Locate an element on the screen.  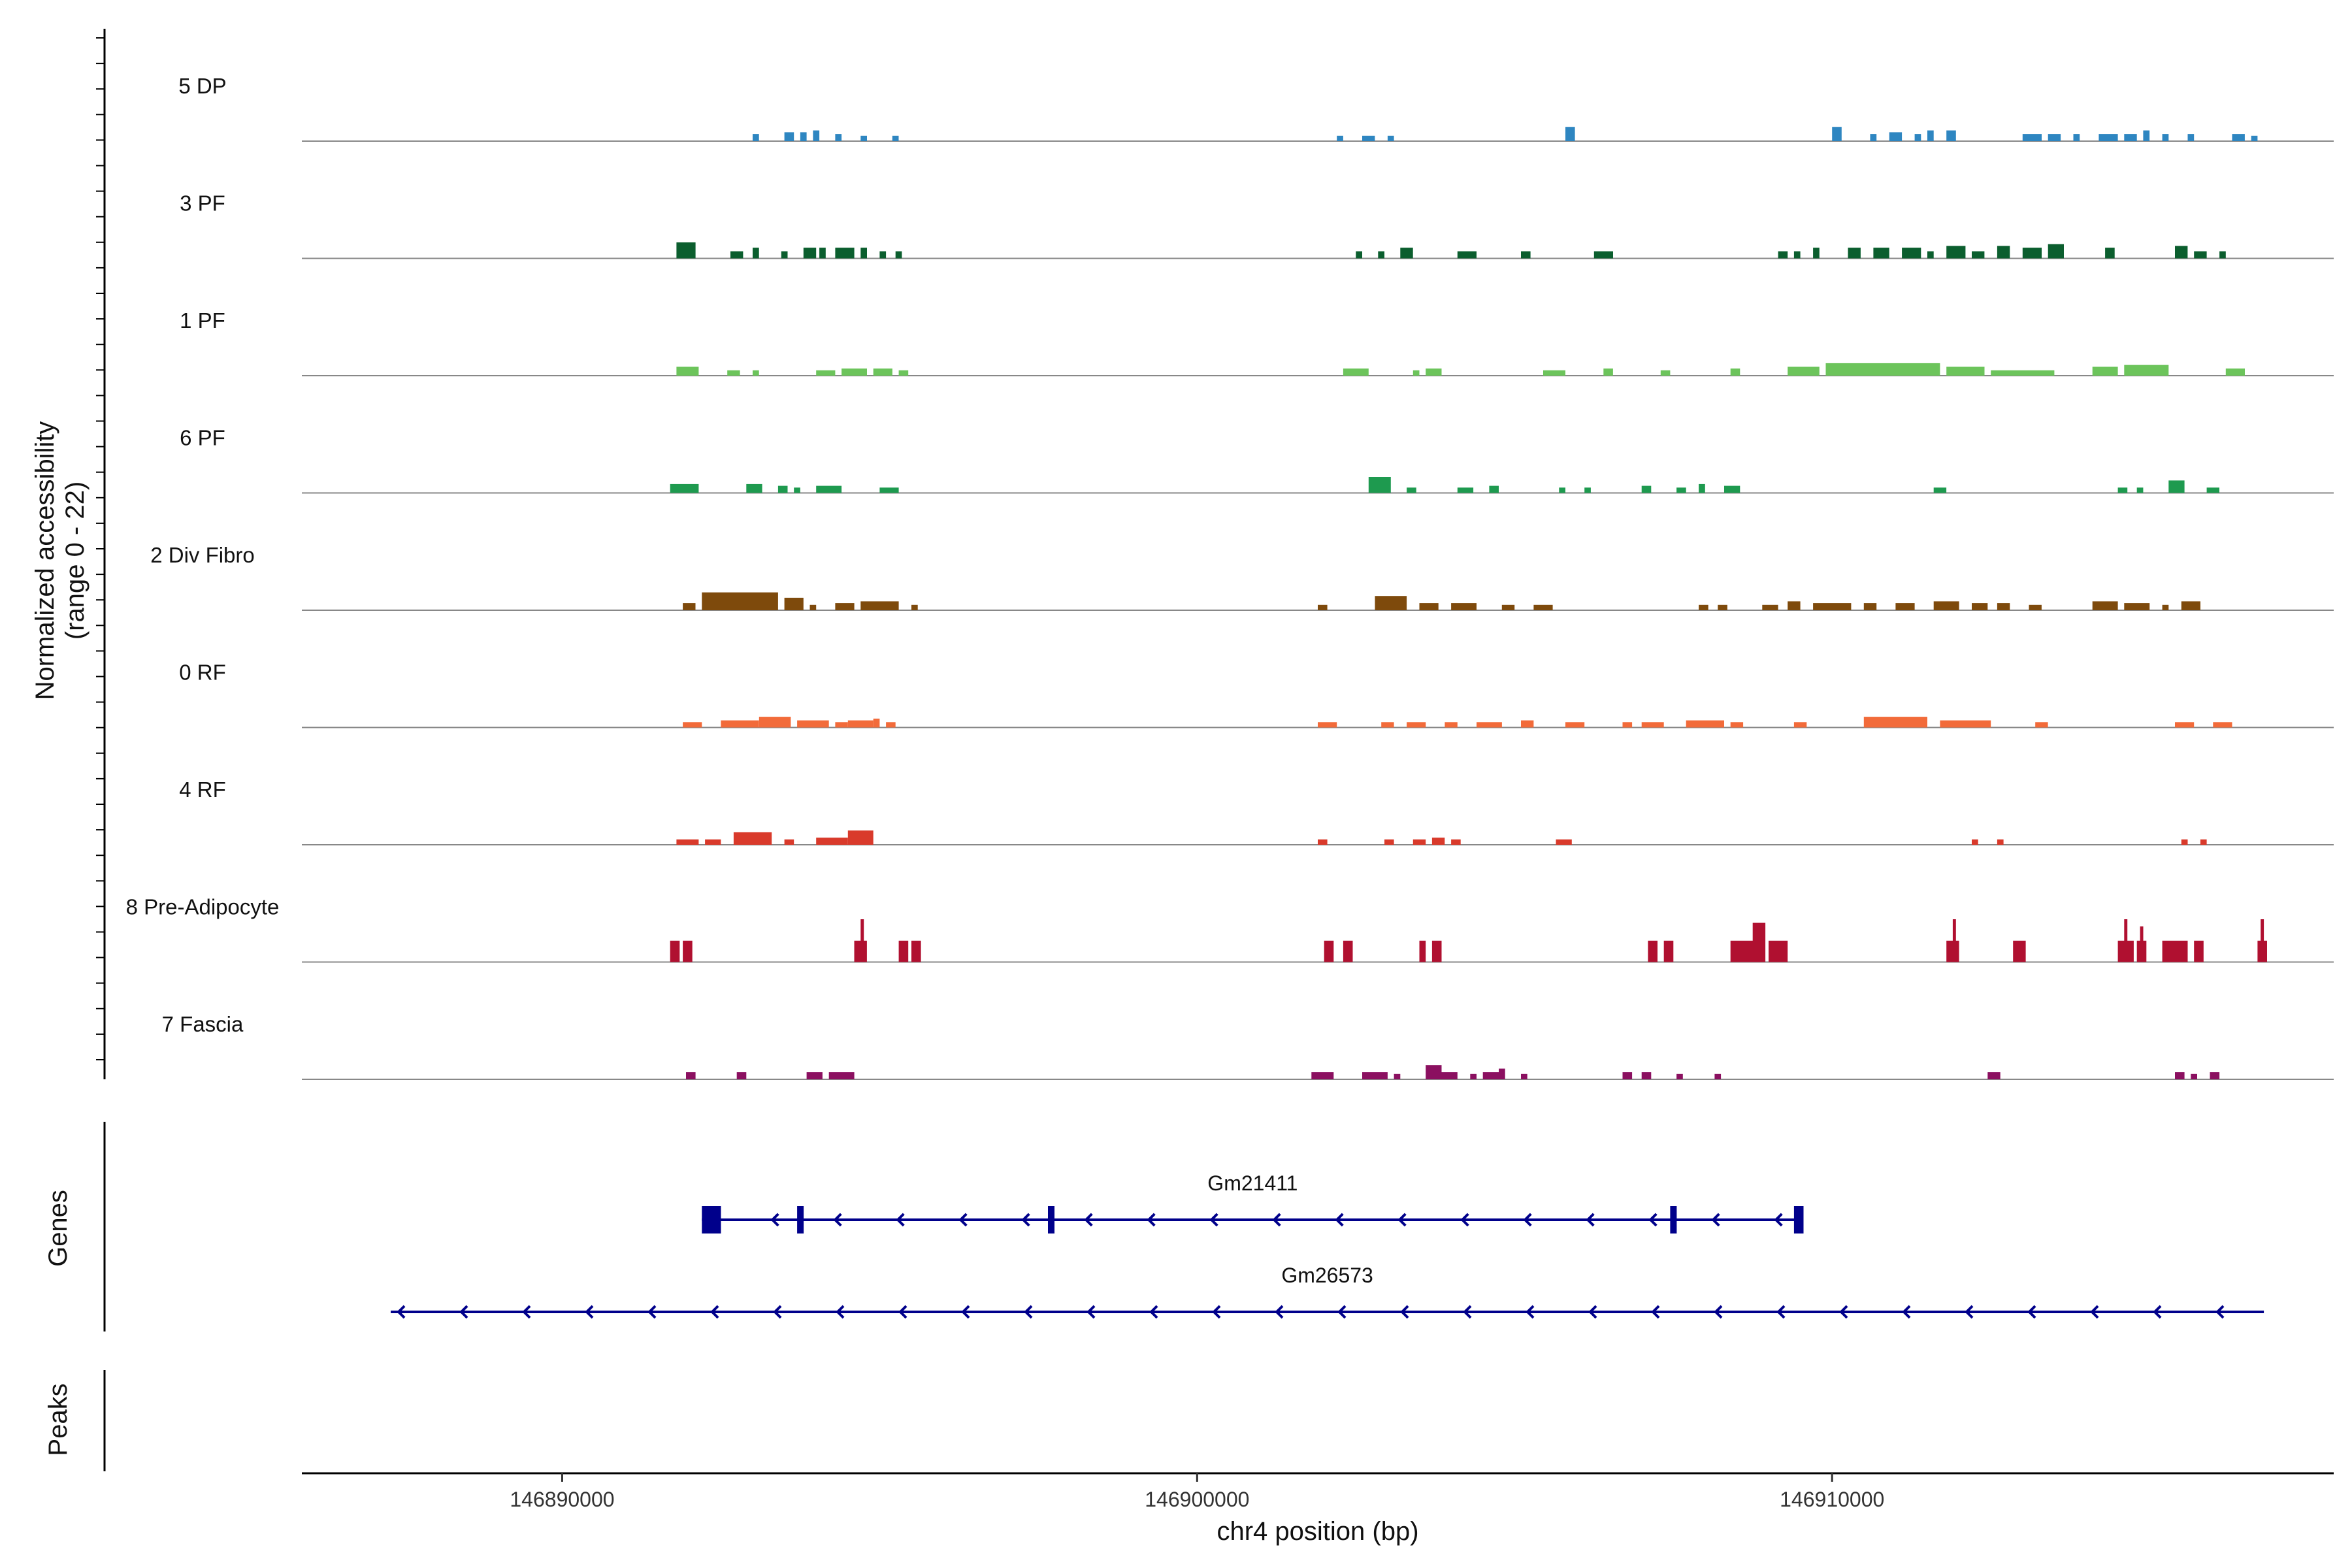
y-axis-title-line2: (range 0 - 22) is located at coordinates (75, 561).